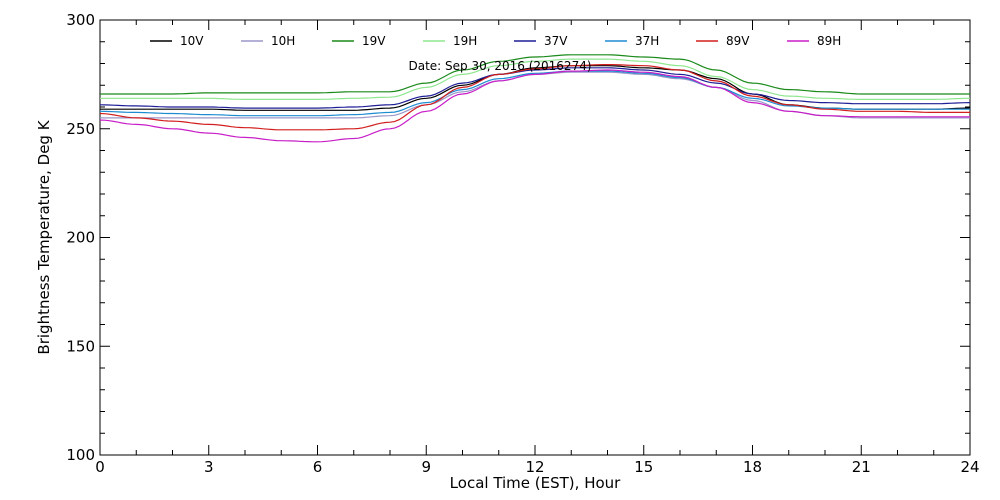 This screenshot has height=500, width=1000. What do you see at coordinates (738, 41) in the screenshot?
I see `legend-label-89v: 89V` at bounding box center [738, 41].